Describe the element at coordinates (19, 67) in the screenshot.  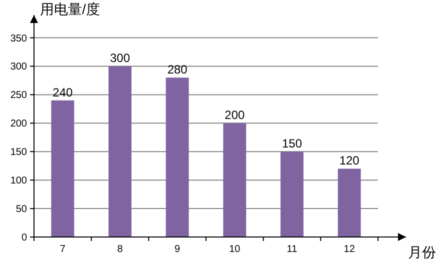
I see `y-tick-label: 300` at that location.